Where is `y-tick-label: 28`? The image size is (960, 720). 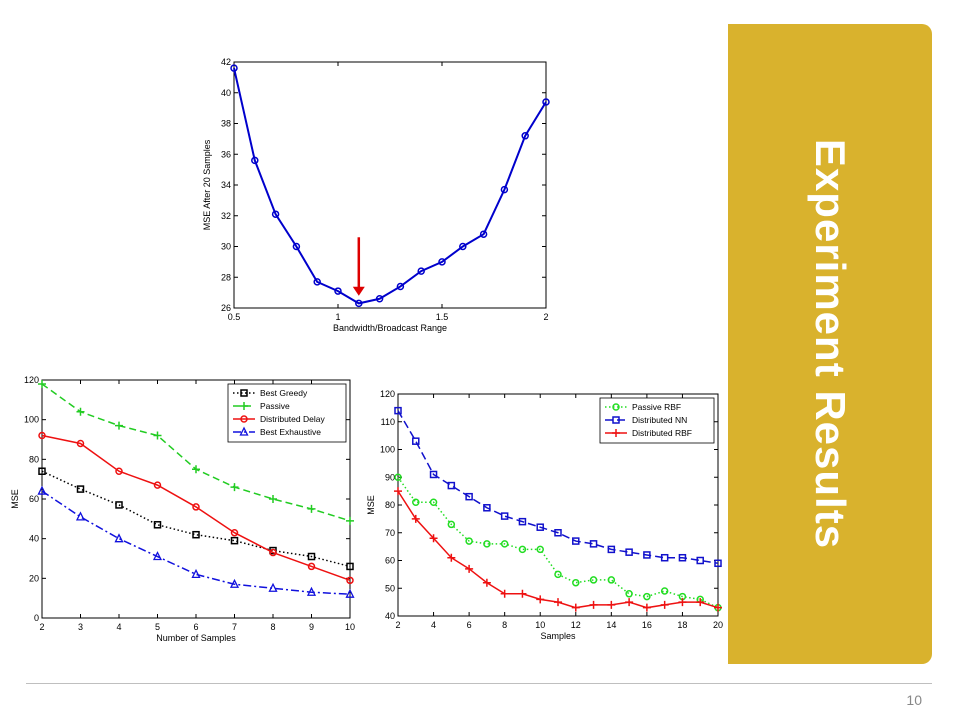
y-tick-label: 28 is located at coordinates (226, 277).